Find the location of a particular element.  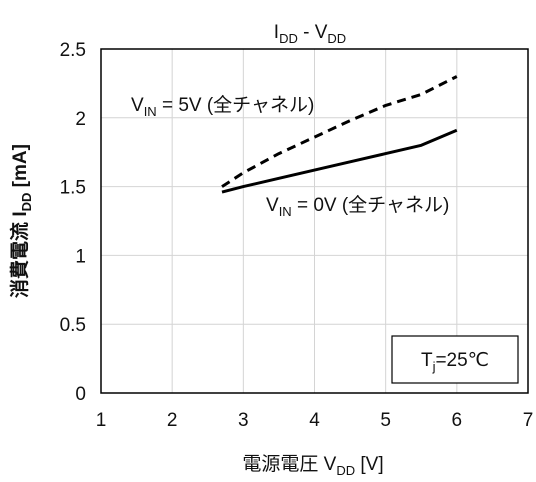

x-tick-label: 4 is located at coordinates (314, 420).